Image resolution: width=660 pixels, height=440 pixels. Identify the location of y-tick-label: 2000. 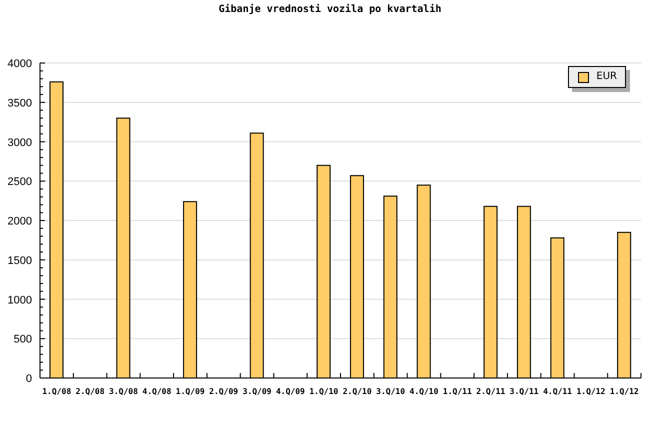
(20, 222).